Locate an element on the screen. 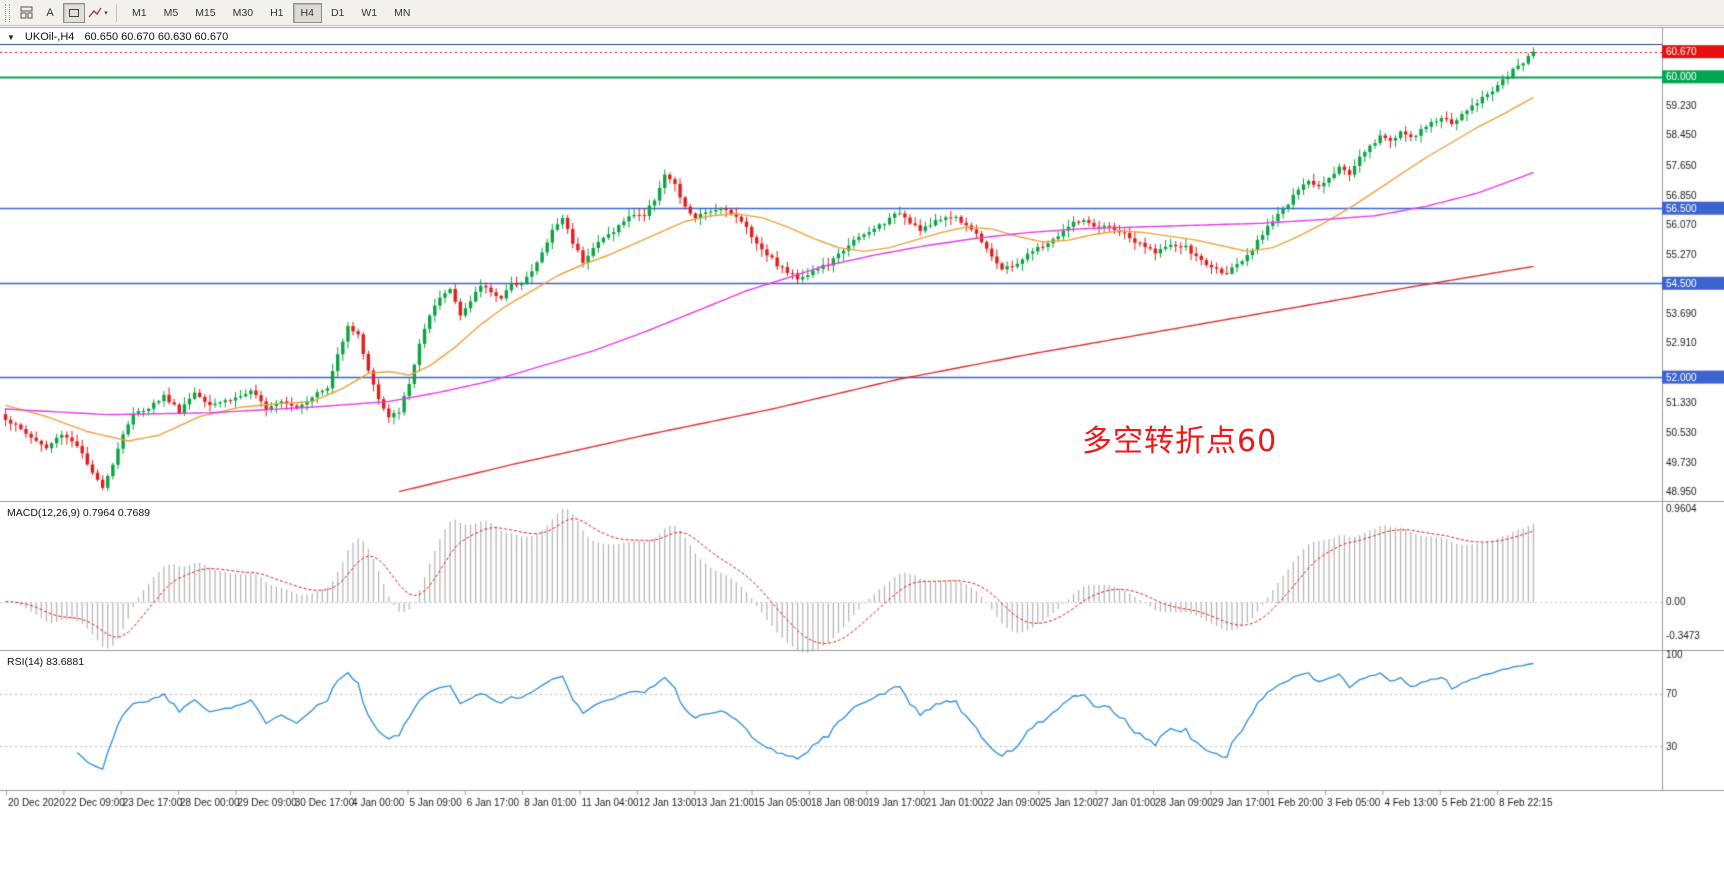  trendline-tool-icon is located at coordinates (95, 12).